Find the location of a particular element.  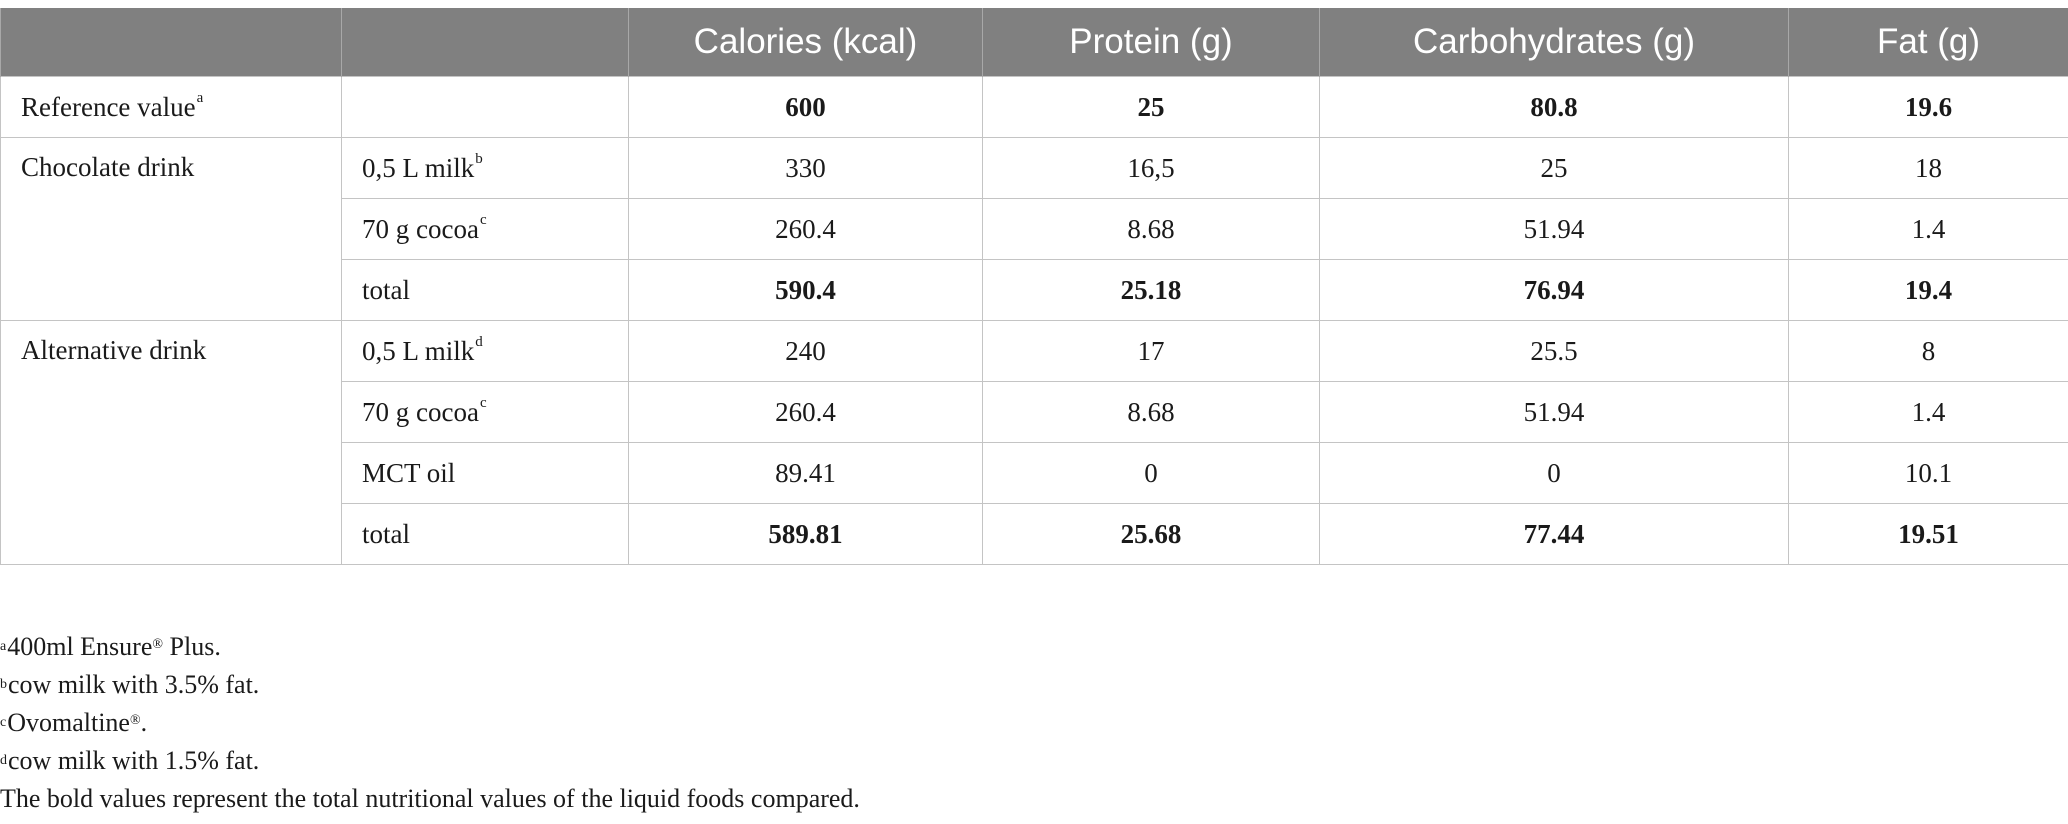

table-row-alternative-total: total 589.81 25.68 77.44 19.51 is located at coordinates (1034, 534).